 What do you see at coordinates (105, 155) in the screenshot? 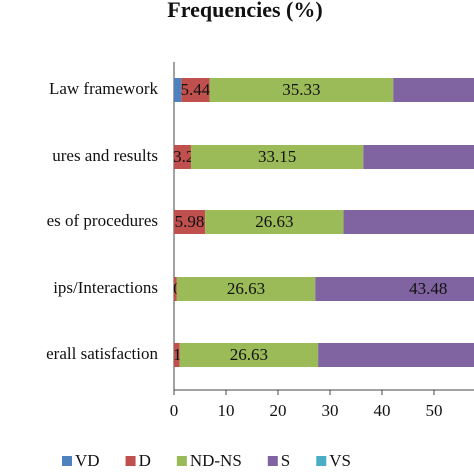
I see `category-label: ures and results` at bounding box center [105, 155].